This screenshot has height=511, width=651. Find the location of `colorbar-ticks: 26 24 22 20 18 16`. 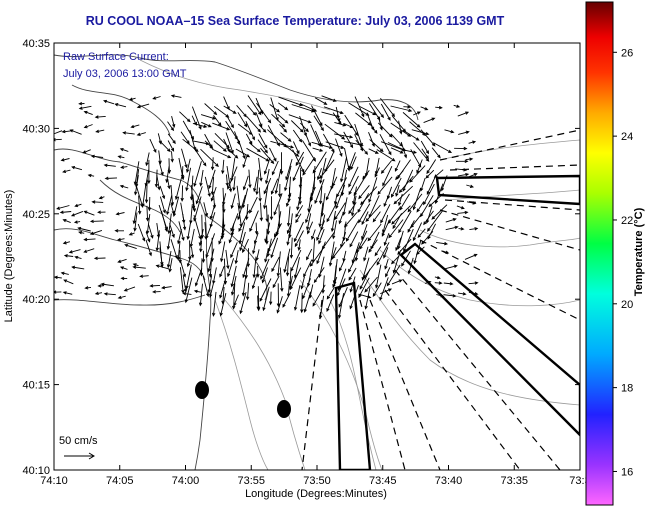

colorbar-ticks: 26 24 22 20 18 16 is located at coordinates (623, 262).